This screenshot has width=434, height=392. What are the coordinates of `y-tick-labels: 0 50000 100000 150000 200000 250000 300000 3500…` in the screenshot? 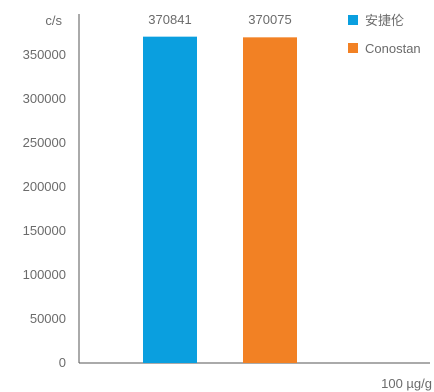 It's located at (44, 208).